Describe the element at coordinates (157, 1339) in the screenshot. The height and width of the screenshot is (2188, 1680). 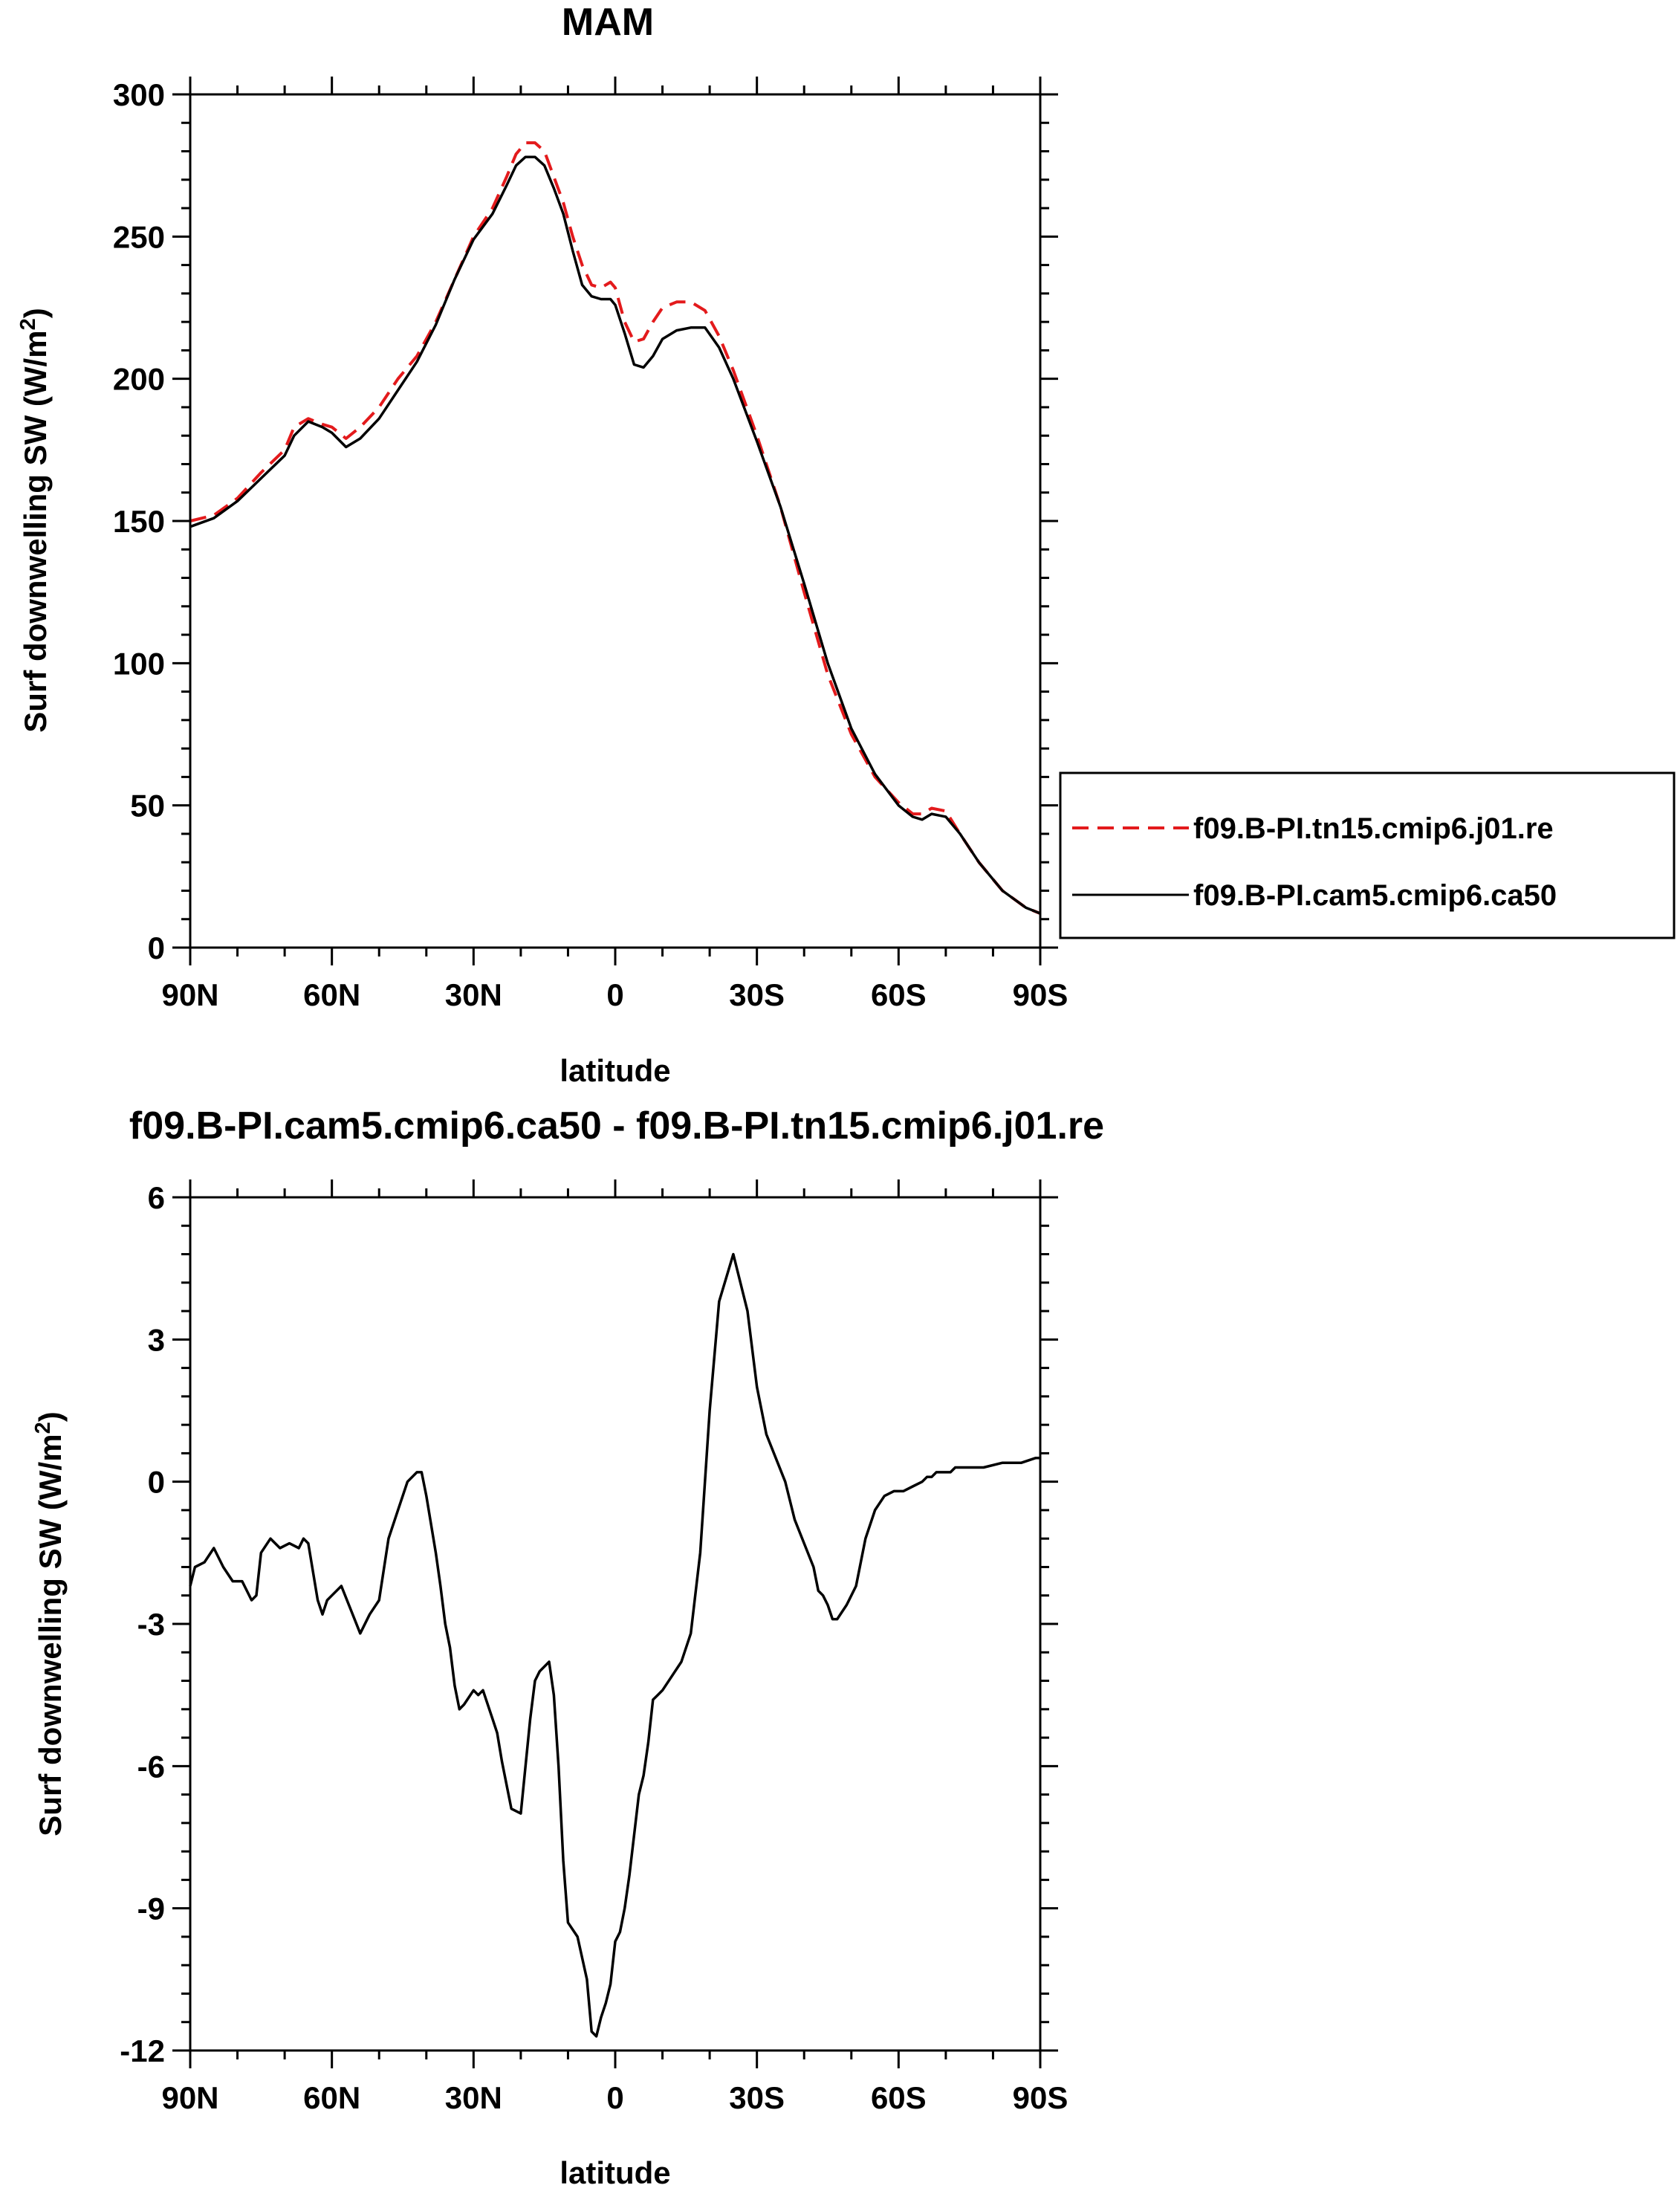
I see `y-tick-label: 3` at that location.